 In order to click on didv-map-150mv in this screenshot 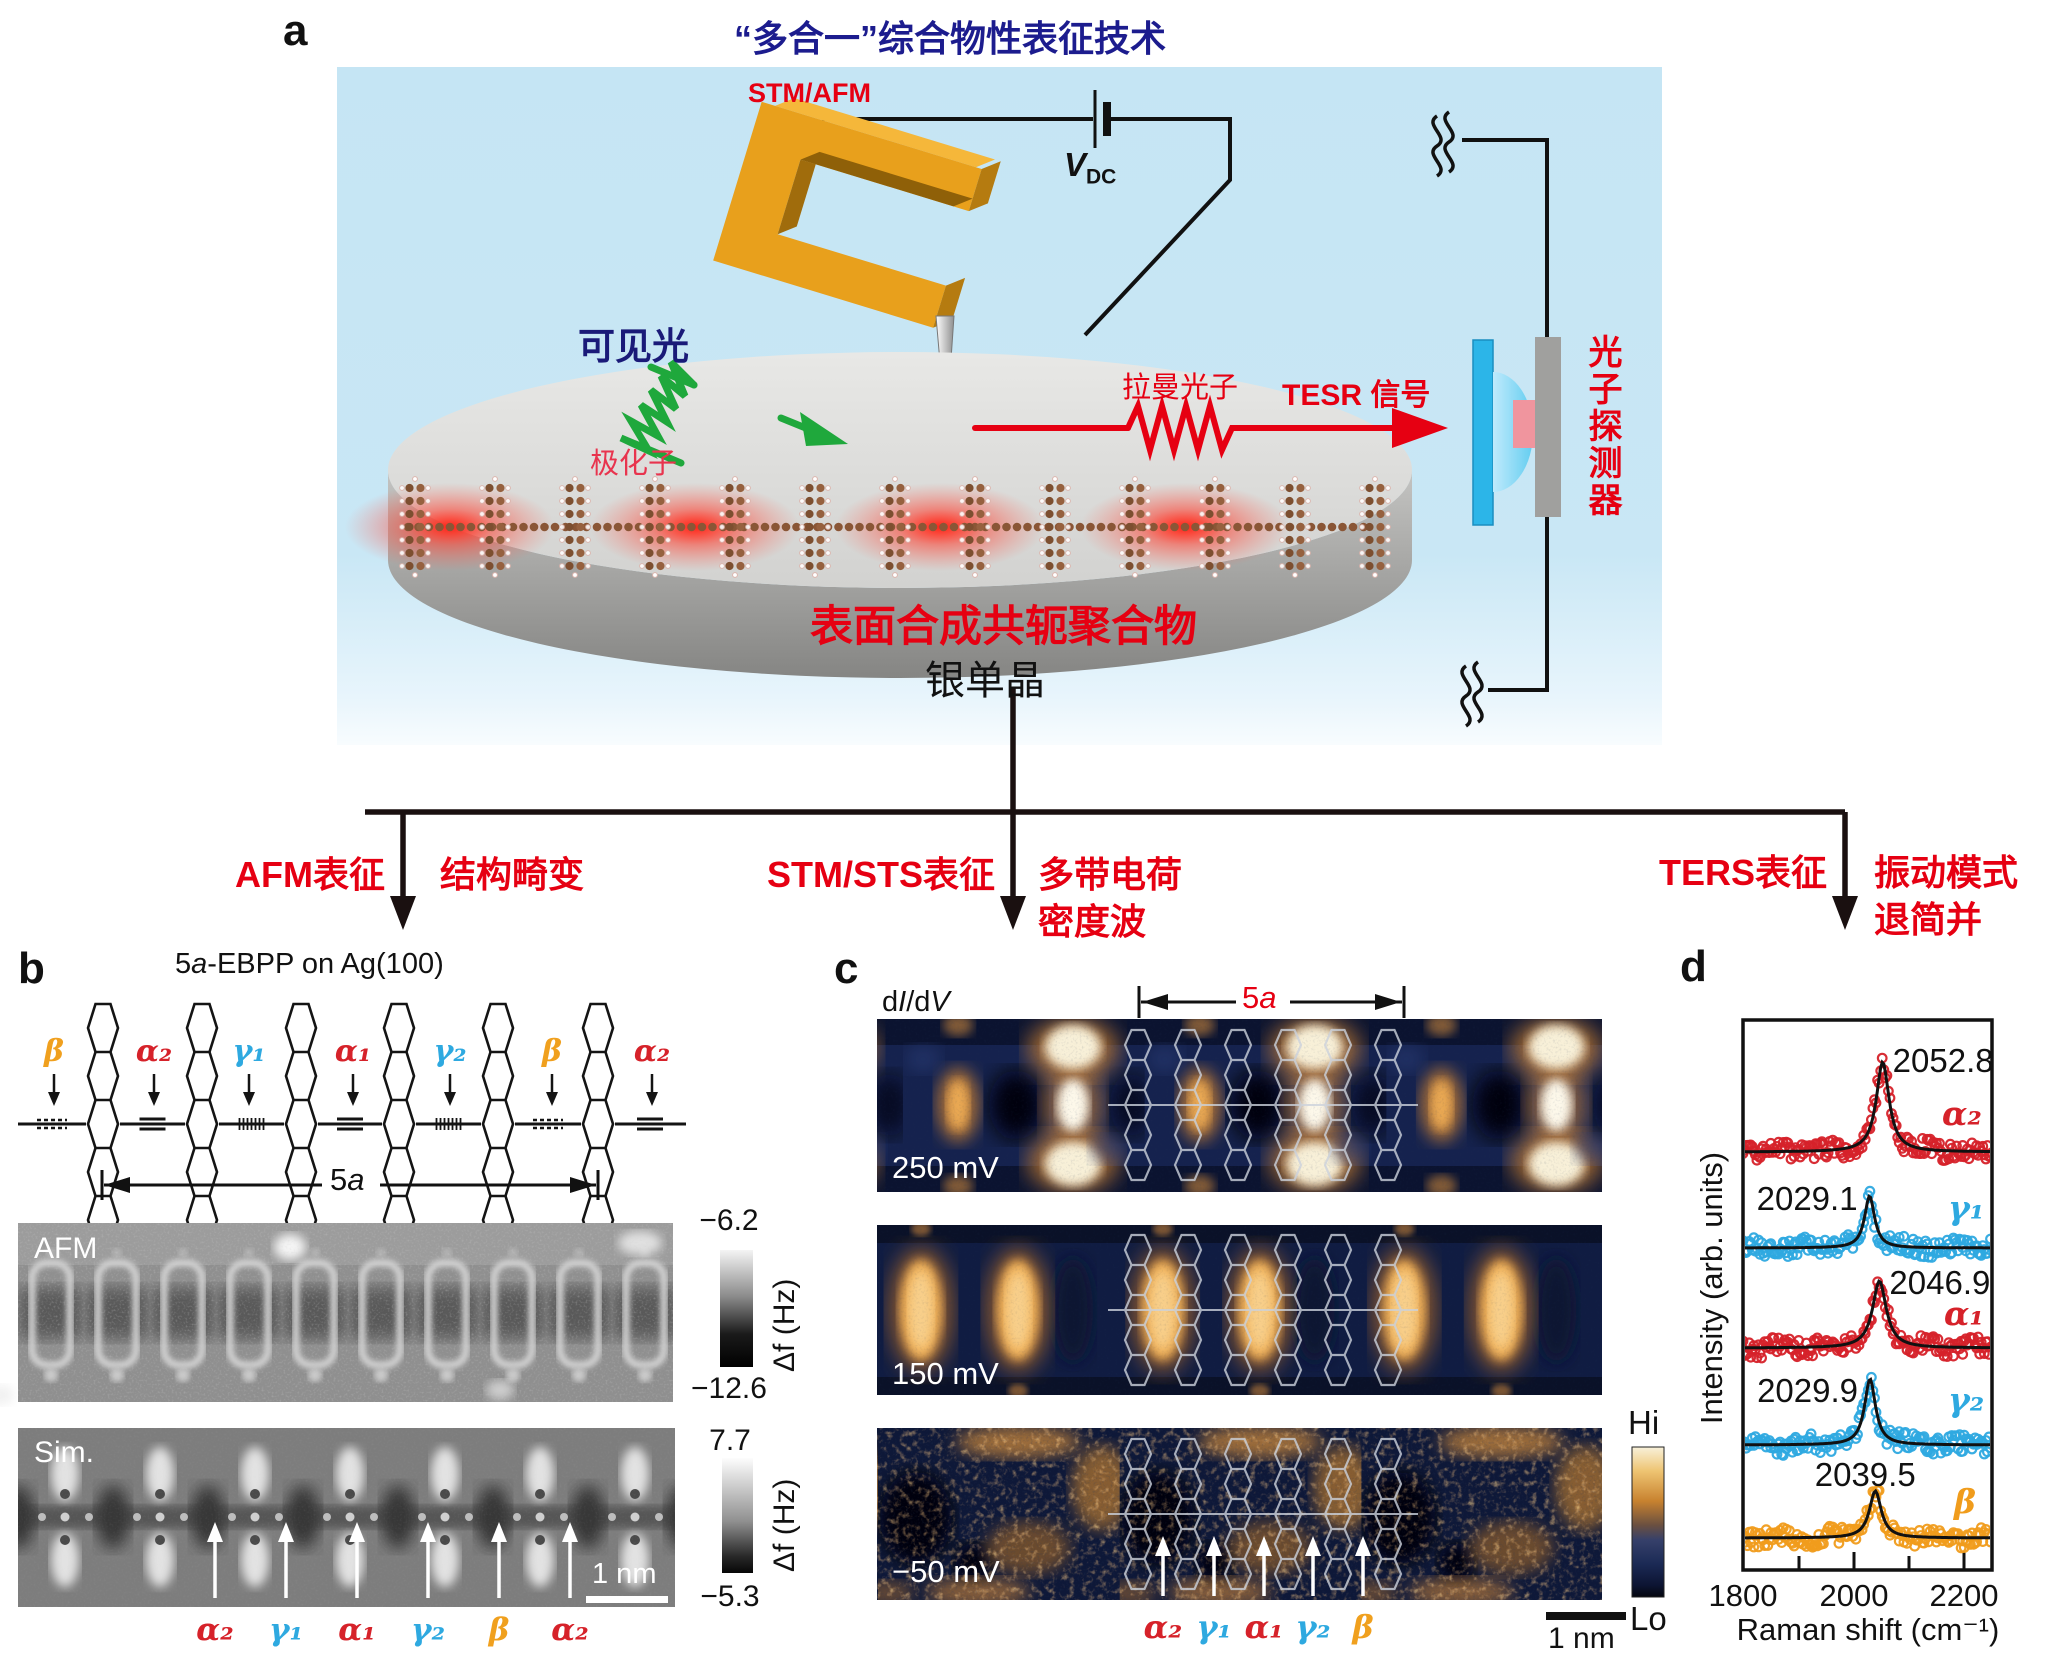, I will do `click(1239, 1310)`.